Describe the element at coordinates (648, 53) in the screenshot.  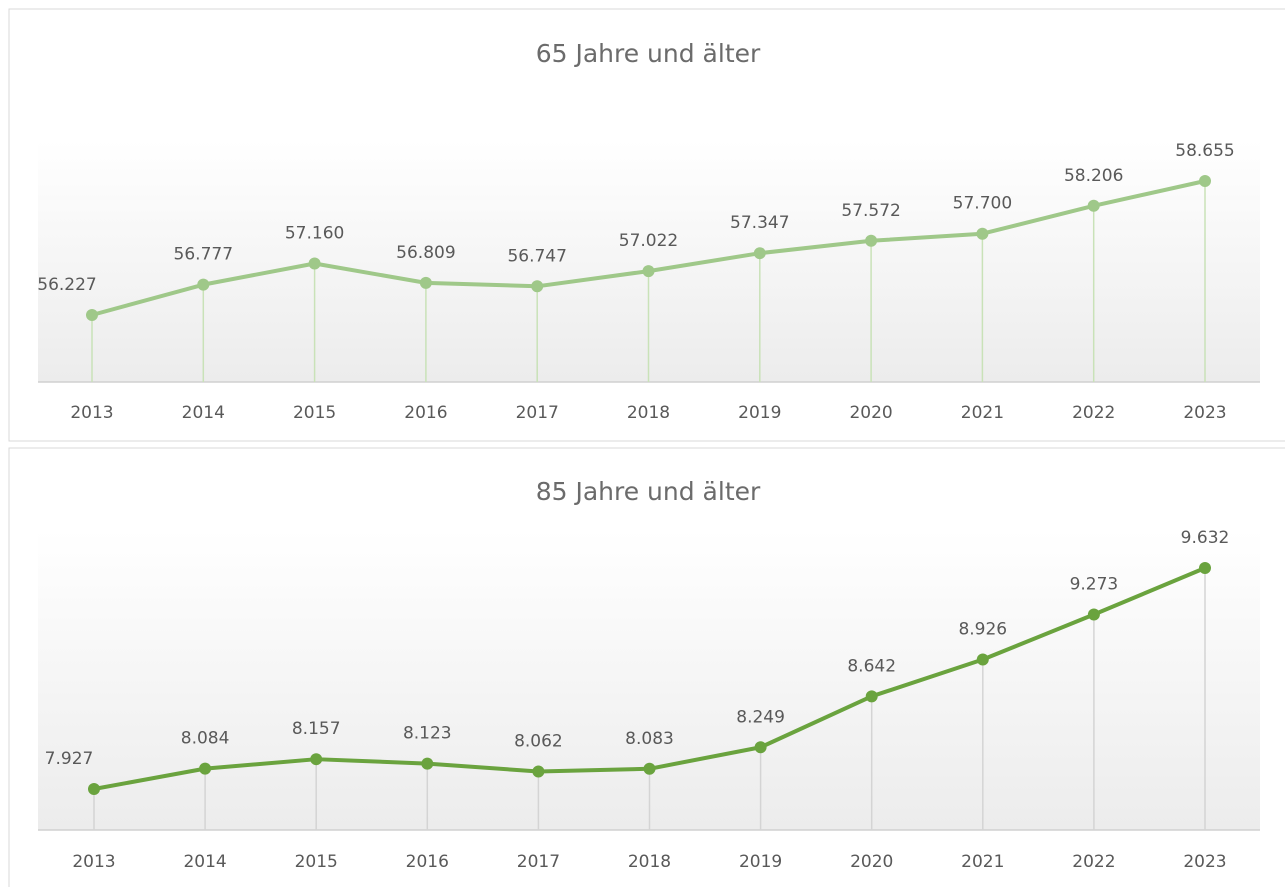
I see `chart-title: 65 Jahre und älter` at that location.